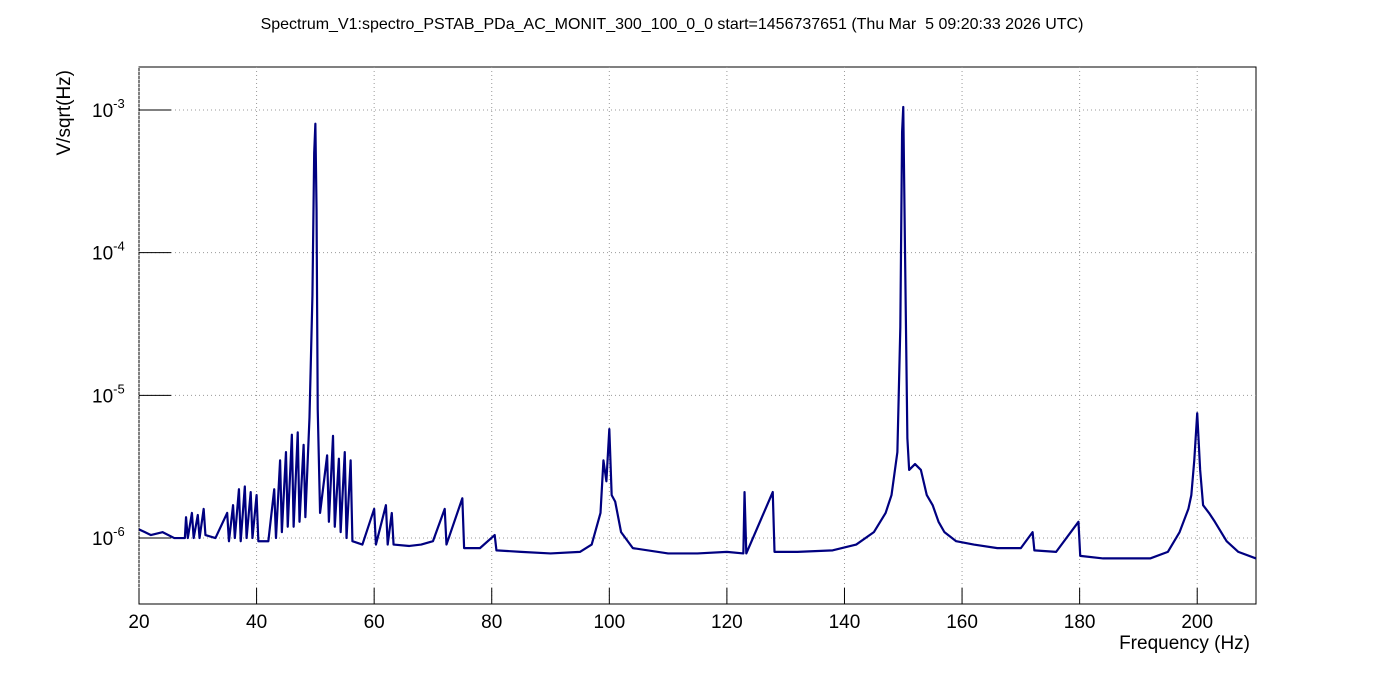 This screenshot has width=1396, height=677. I want to click on y-axis-label: V/sqrt(Hz), so click(64, 113).